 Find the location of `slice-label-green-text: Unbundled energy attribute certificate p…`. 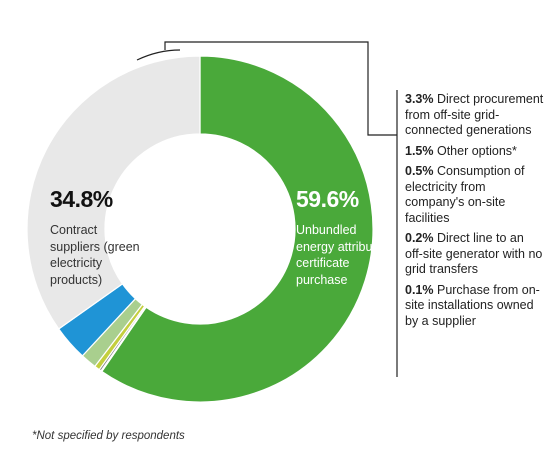

slice-label-green-text: Unbundled energy attribute certificate p… is located at coordinates (339, 255).